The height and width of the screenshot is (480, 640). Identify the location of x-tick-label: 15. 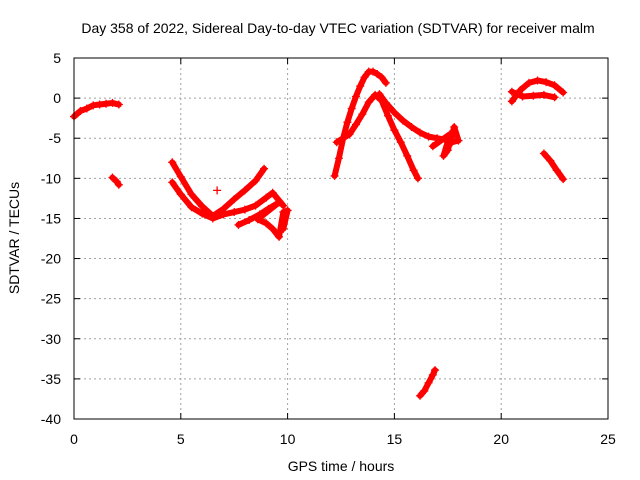
(395, 439).